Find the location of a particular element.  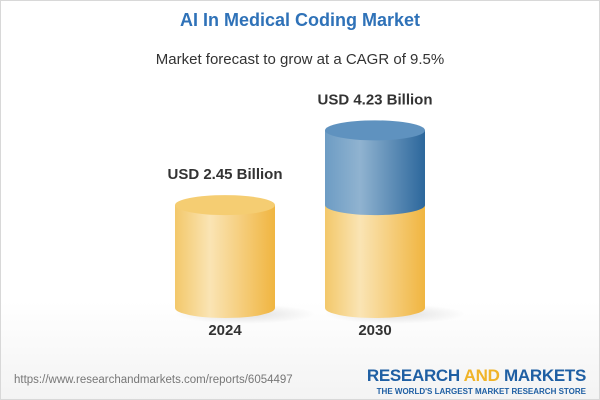

category-label: 2030 is located at coordinates (374, 330).